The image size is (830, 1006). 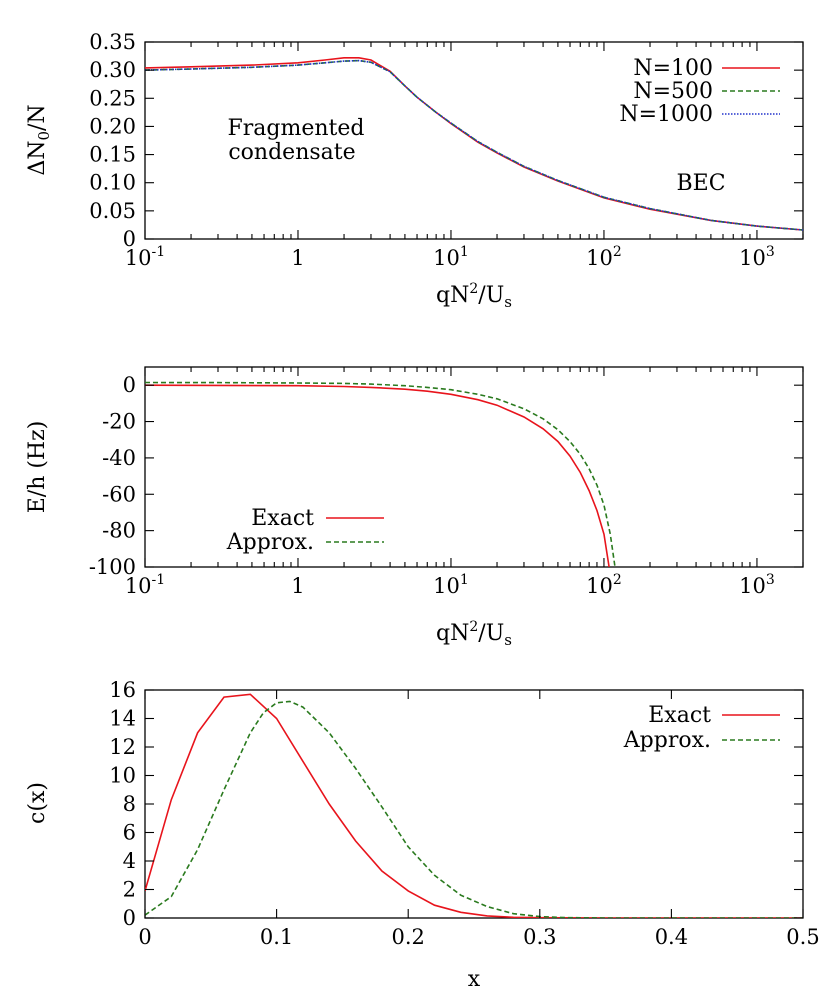 I want to click on legend-label-n100: N=100, so click(x=673, y=68).